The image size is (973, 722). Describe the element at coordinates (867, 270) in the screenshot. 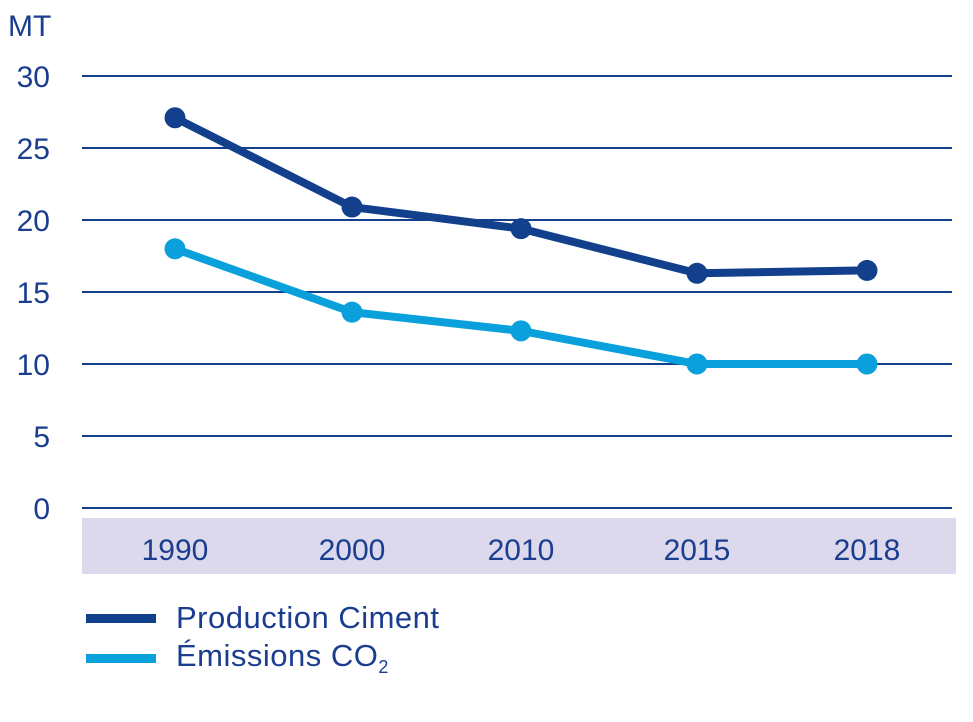

I see `data-point-0-2018` at that location.